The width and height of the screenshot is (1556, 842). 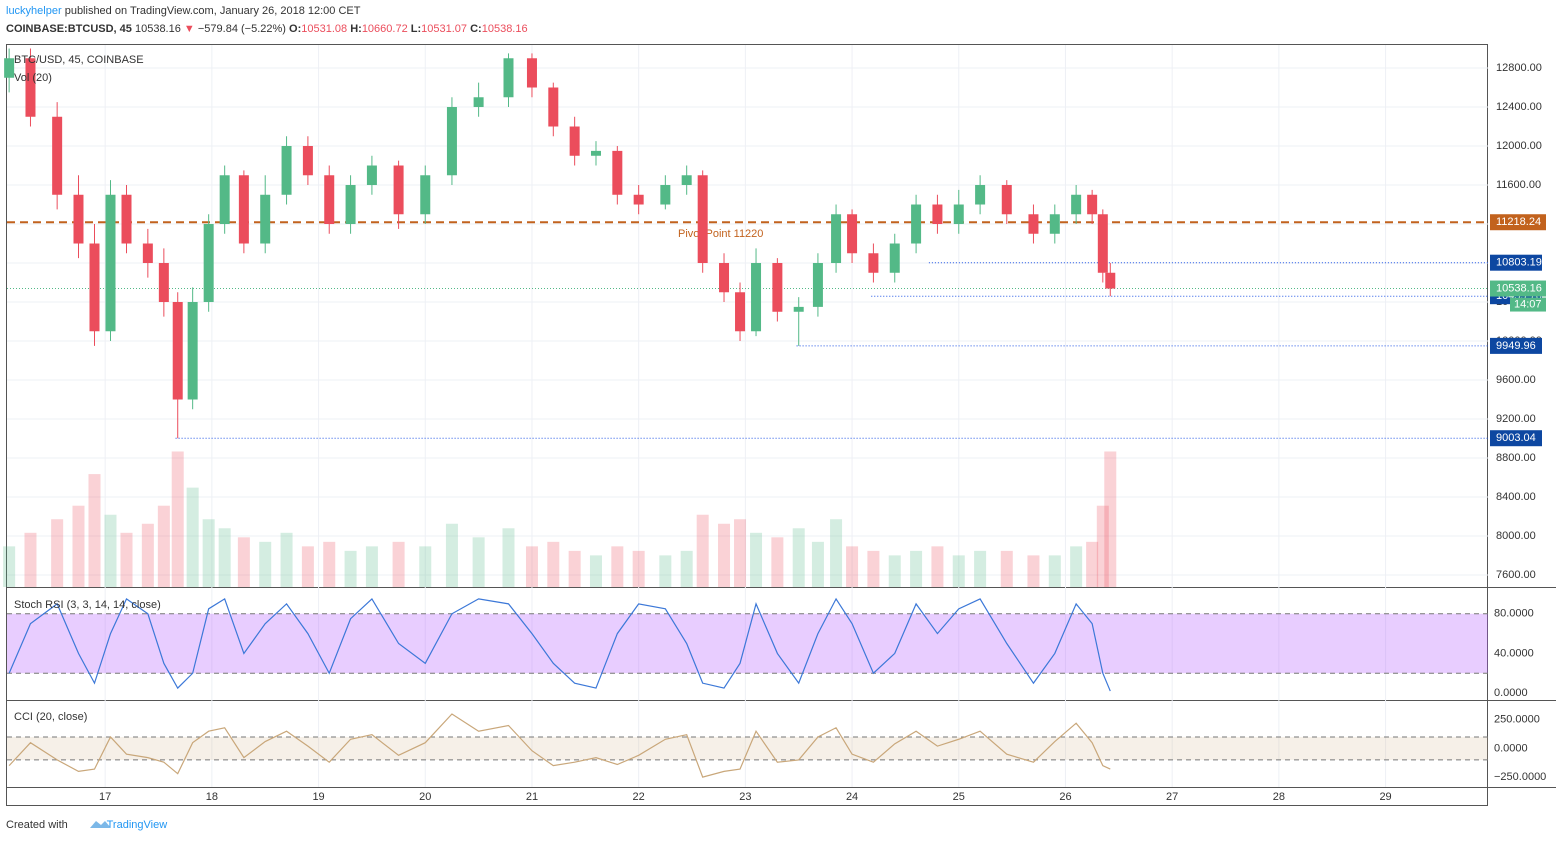 I want to click on y-tick-label: 8400.00, so click(x=1516, y=497).